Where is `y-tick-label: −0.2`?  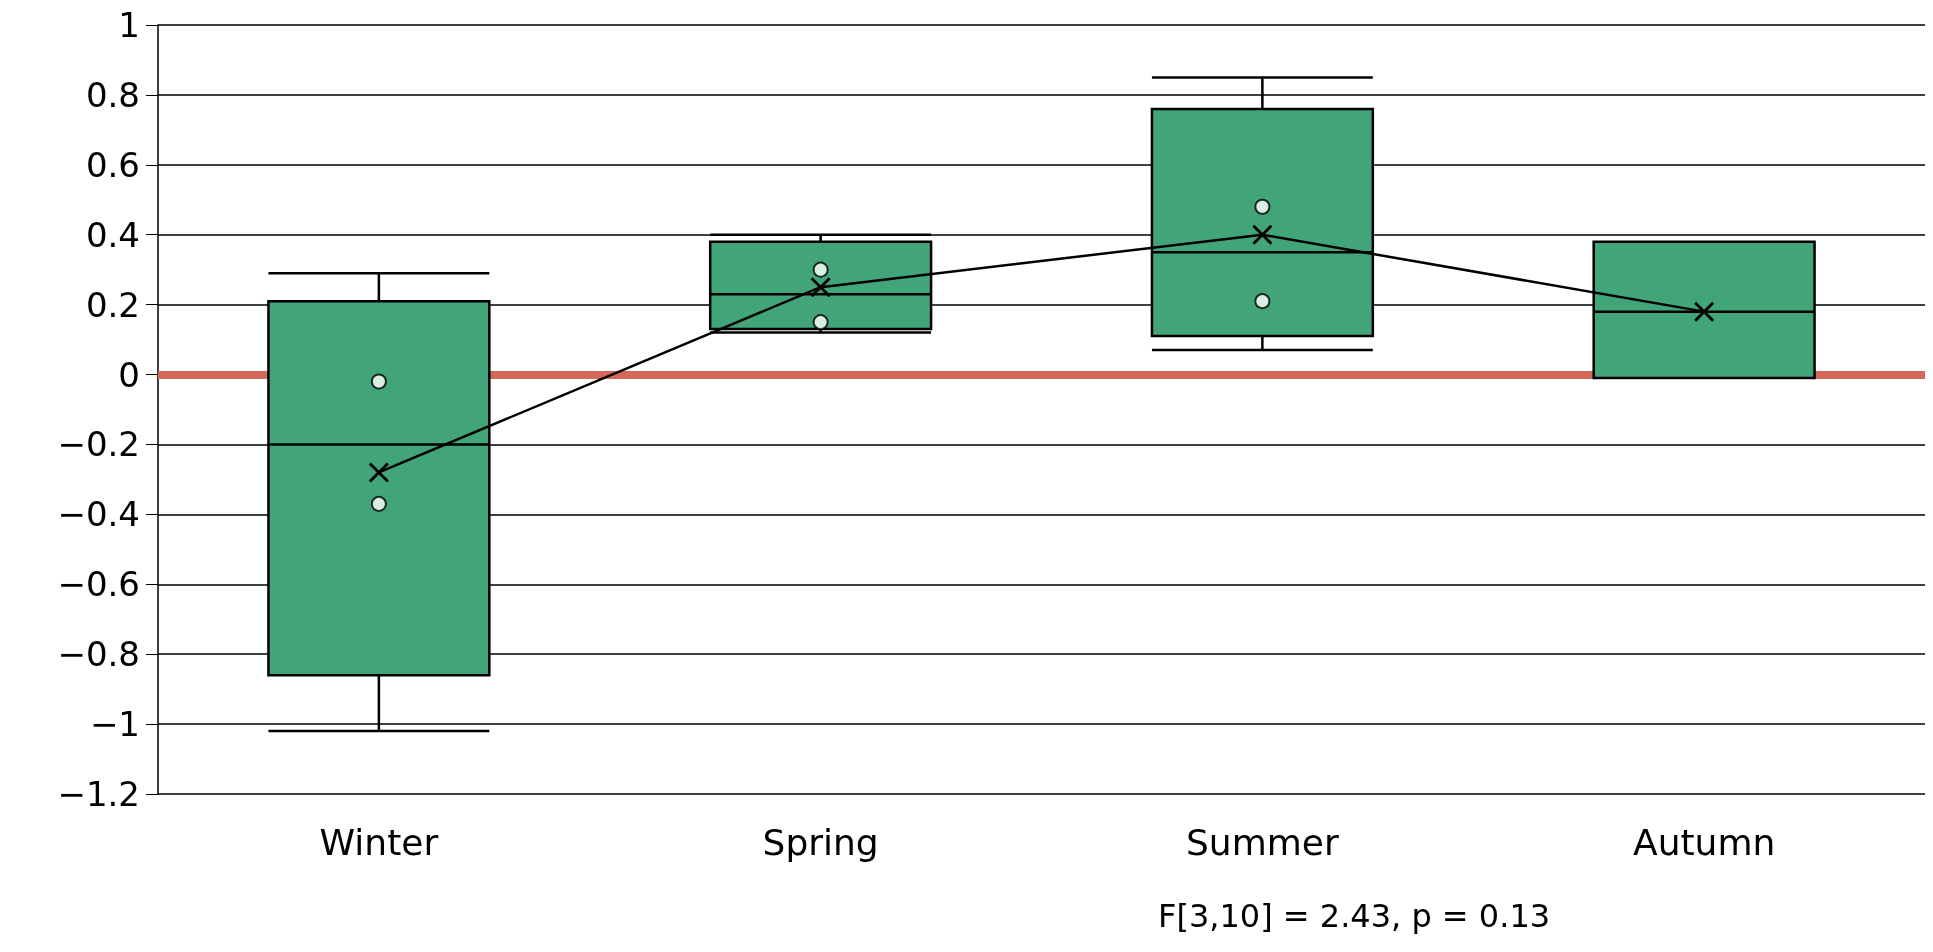
y-tick-label: −0.2 is located at coordinates (98, 444).